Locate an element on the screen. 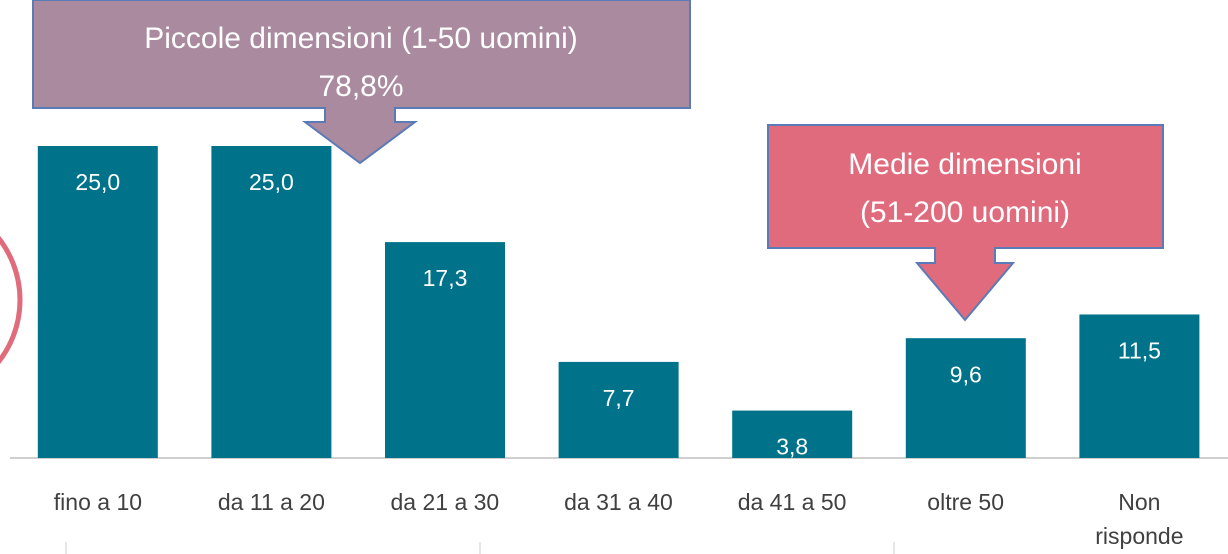 Image resolution: width=1228 pixels, height=554 pixels. value-label: 11,5 is located at coordinates (1139, 351).